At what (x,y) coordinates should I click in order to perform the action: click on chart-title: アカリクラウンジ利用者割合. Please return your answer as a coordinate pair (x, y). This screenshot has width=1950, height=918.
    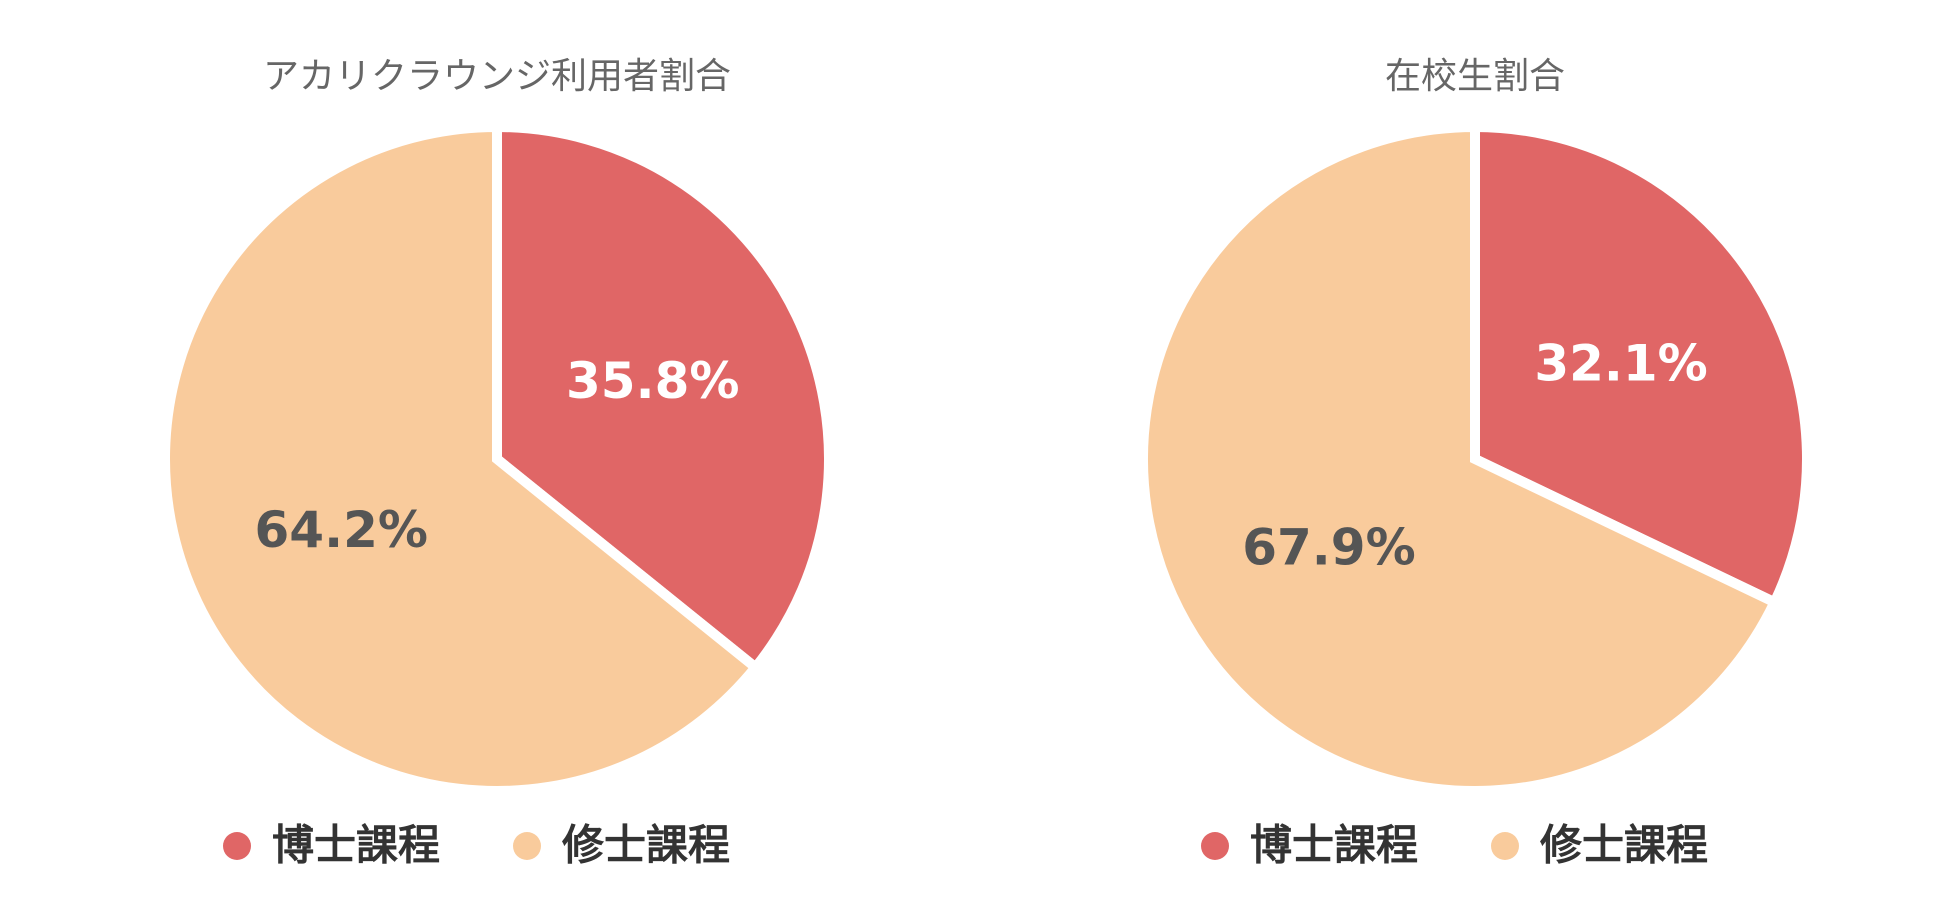
    Looking at the image, I should click on (497, 76).